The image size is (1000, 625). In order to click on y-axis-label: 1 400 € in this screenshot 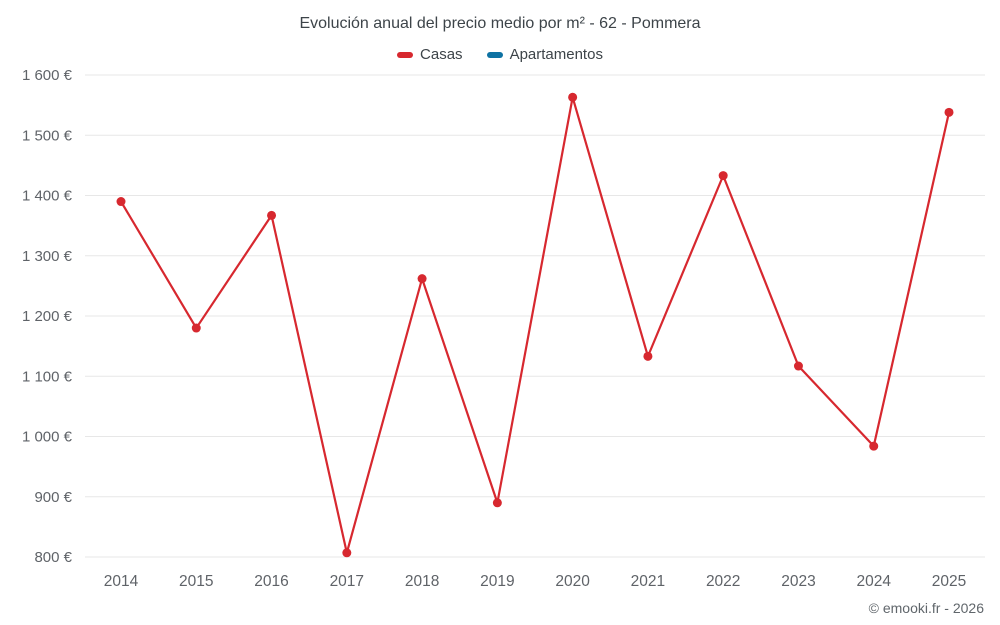, I will do `click(47, 196)`.